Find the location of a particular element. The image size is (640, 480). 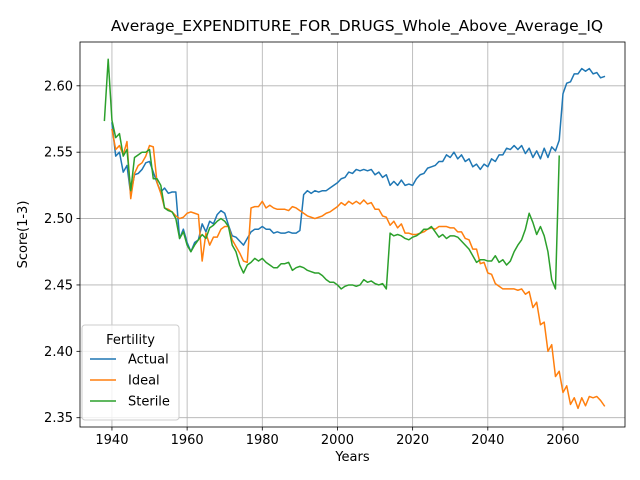

x-tick-label: 1940 is located at coordinates (111, 440).